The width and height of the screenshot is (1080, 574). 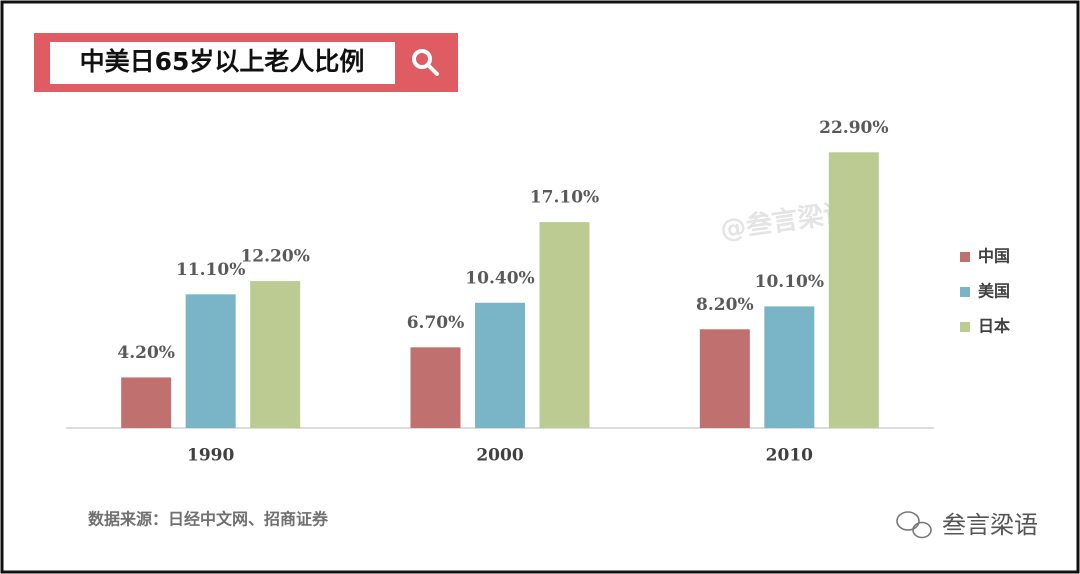 I want to click on title-inner, so click(x=222, y=63).